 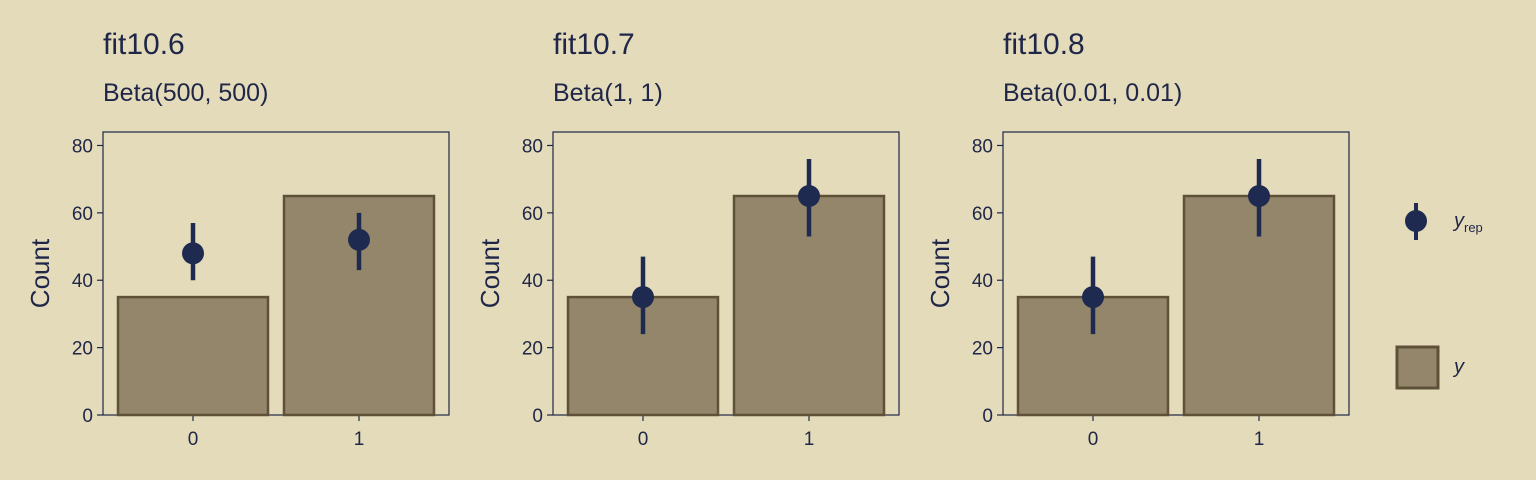 What do you see at coordinates (193, 356) in the screenshot?
I see `bar-y` at bounding box center [193, 356].